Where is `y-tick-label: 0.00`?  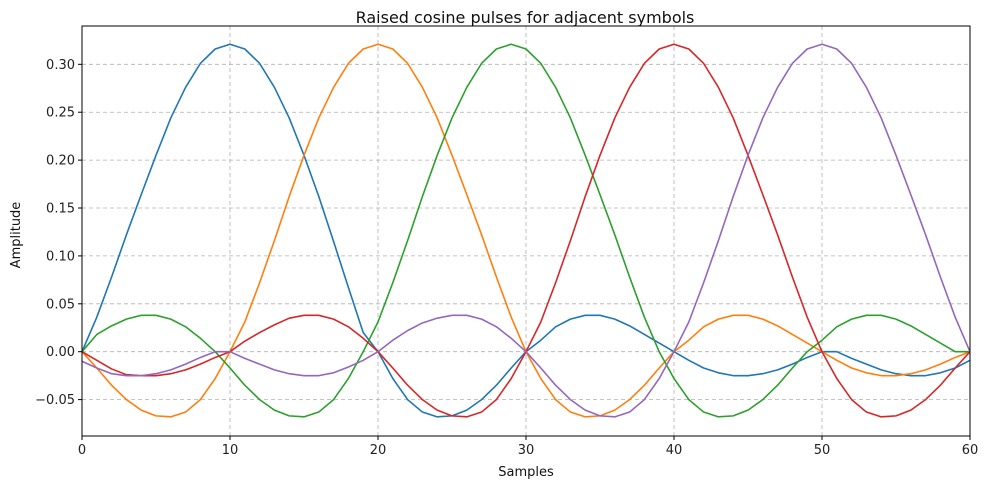
y-tick-label: 0.00 is located at coordinates (60, 352).